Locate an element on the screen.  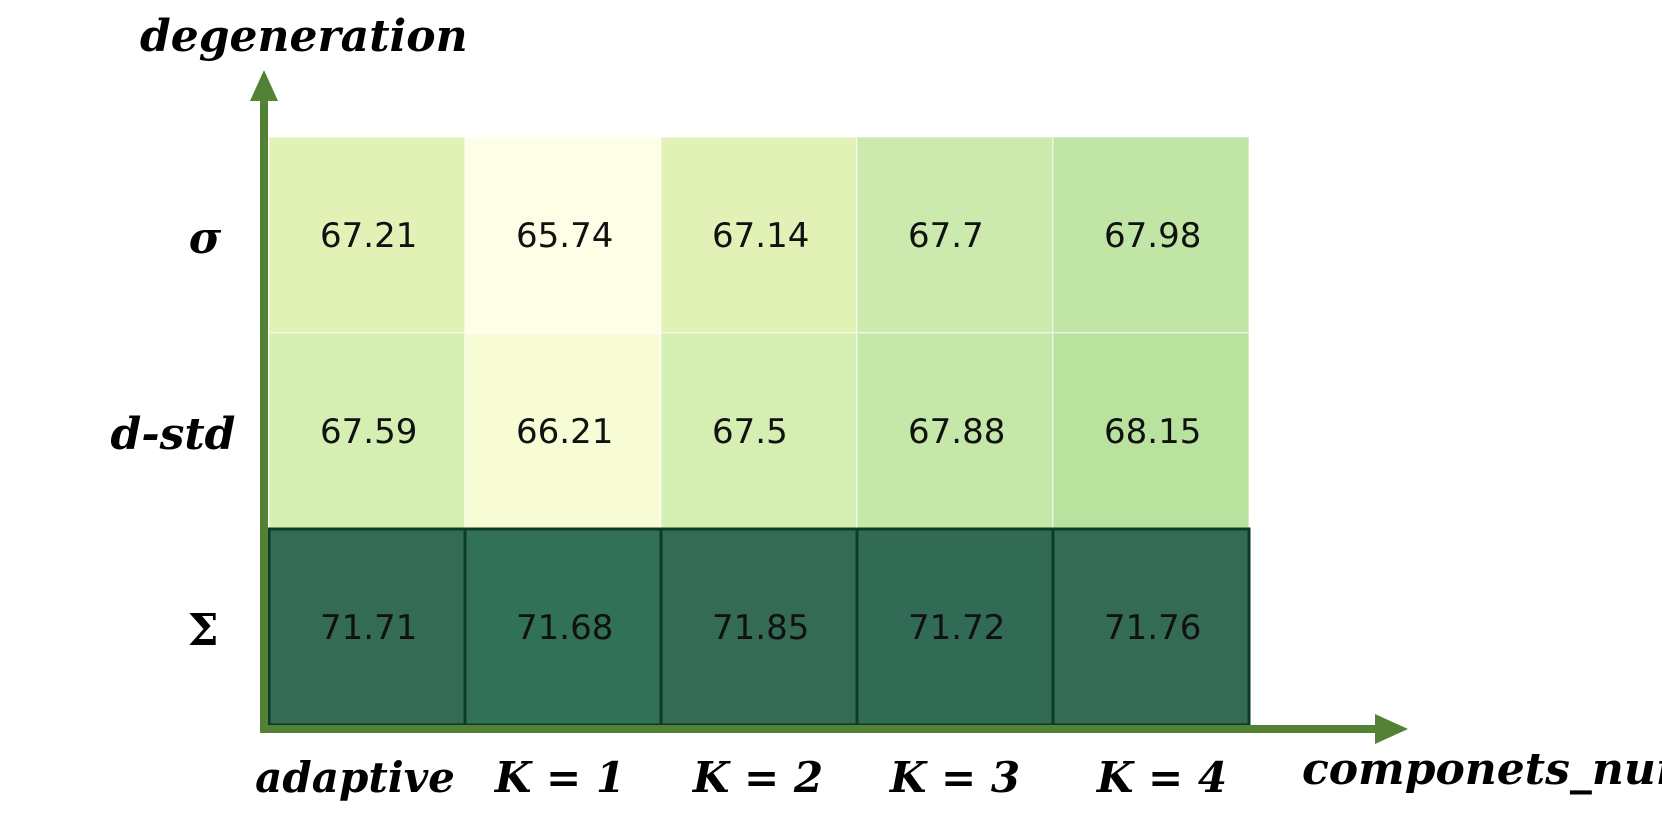
row-labels: σ d-std Σ is located at coordinates (173, 434).